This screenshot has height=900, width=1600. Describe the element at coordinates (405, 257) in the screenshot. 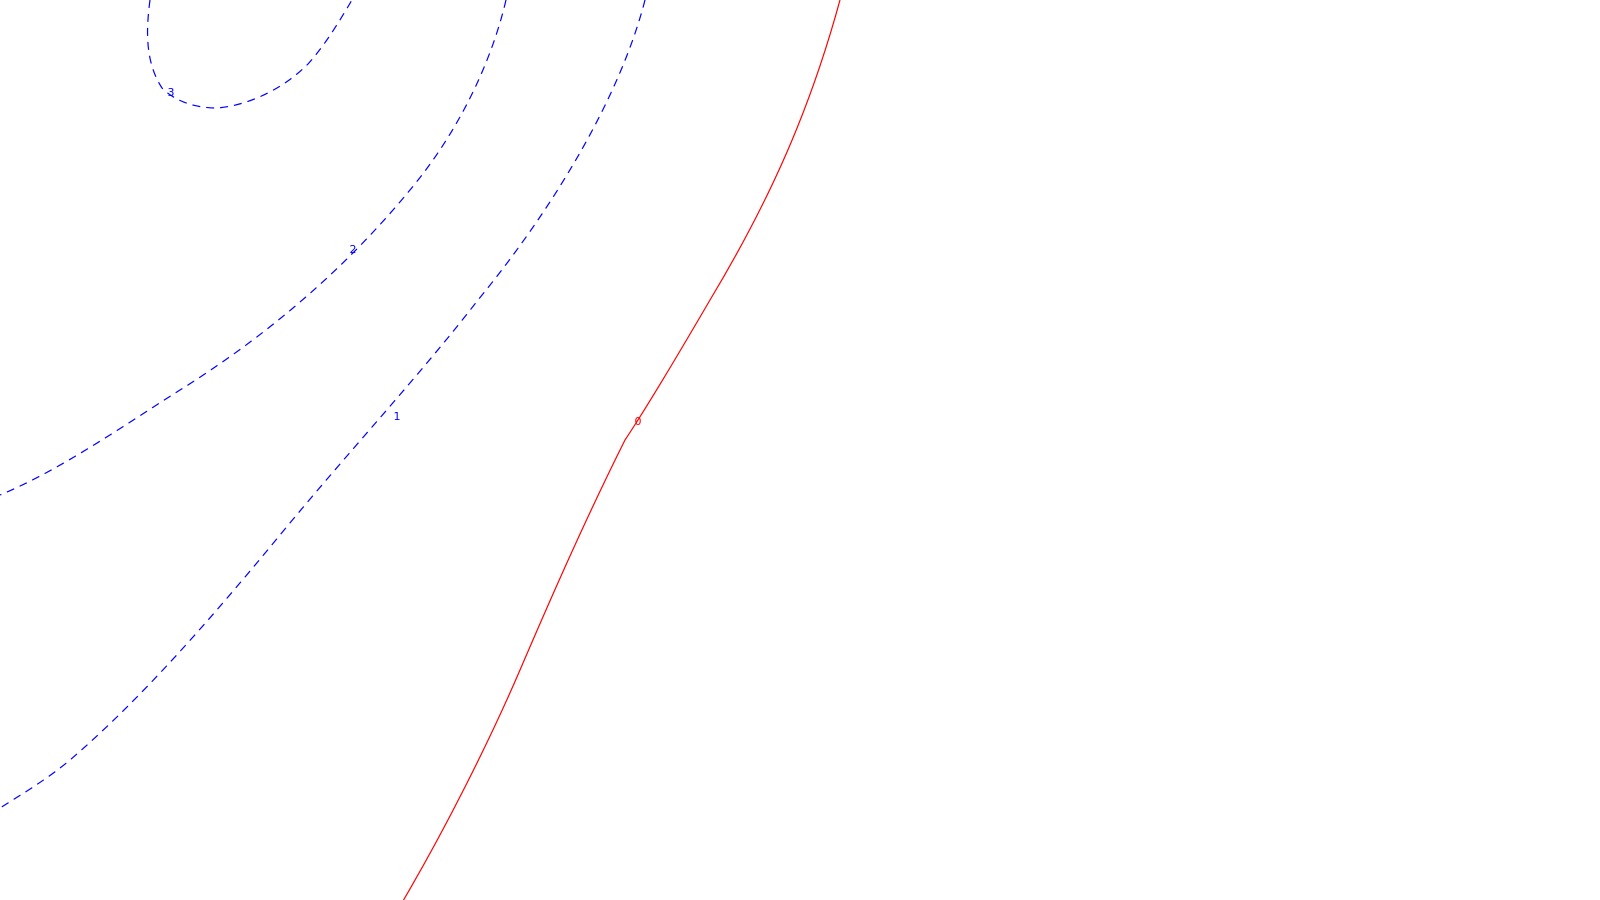

I see `contour-labels: 3 2 1 0` at that location.